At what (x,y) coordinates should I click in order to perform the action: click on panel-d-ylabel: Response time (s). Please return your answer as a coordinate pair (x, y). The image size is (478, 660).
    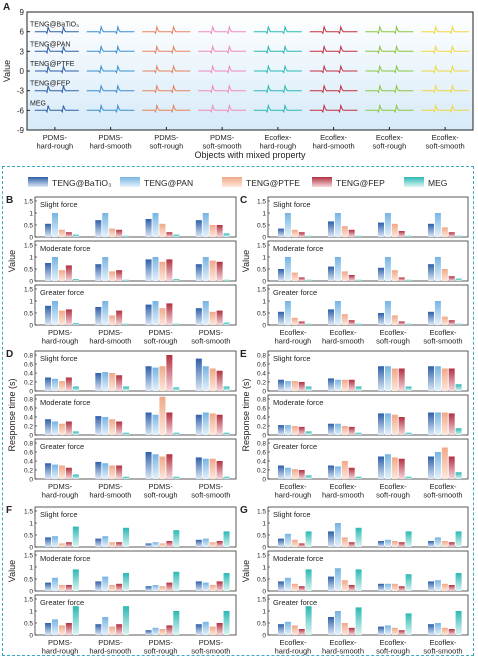
    Looking at the image, I should click on (12, 414).